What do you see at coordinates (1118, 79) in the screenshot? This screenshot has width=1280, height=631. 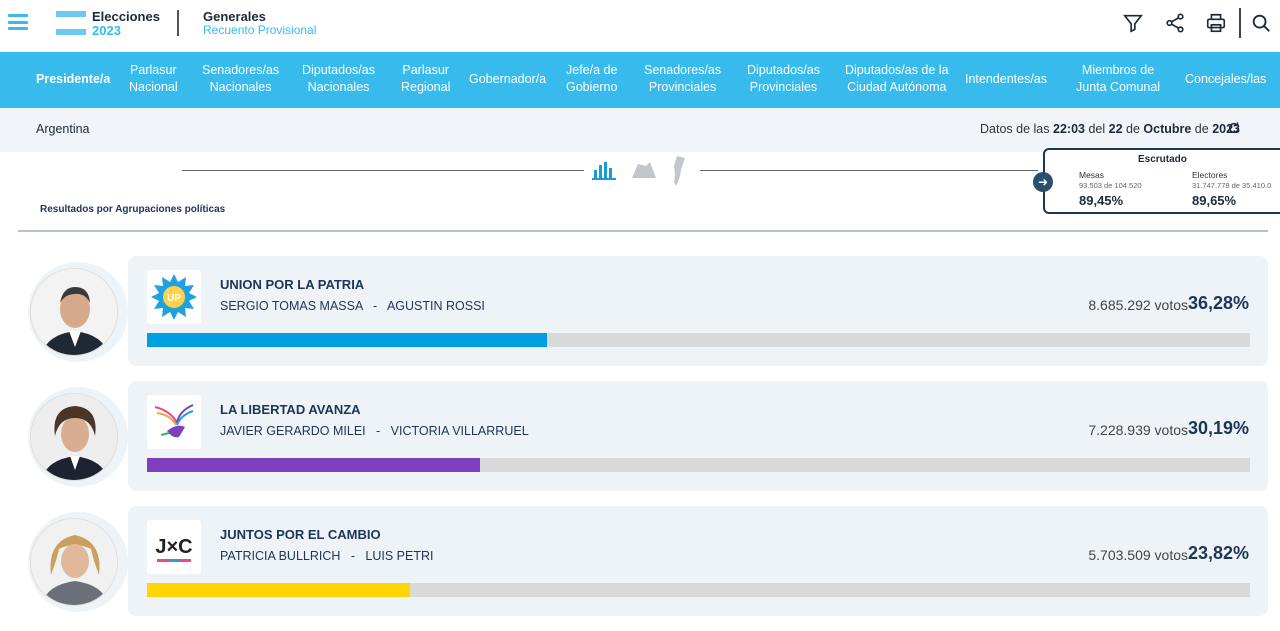 I see `tab-junta-comunal: Miembros de Junta Comunal` at bounding box center [1118, 79].